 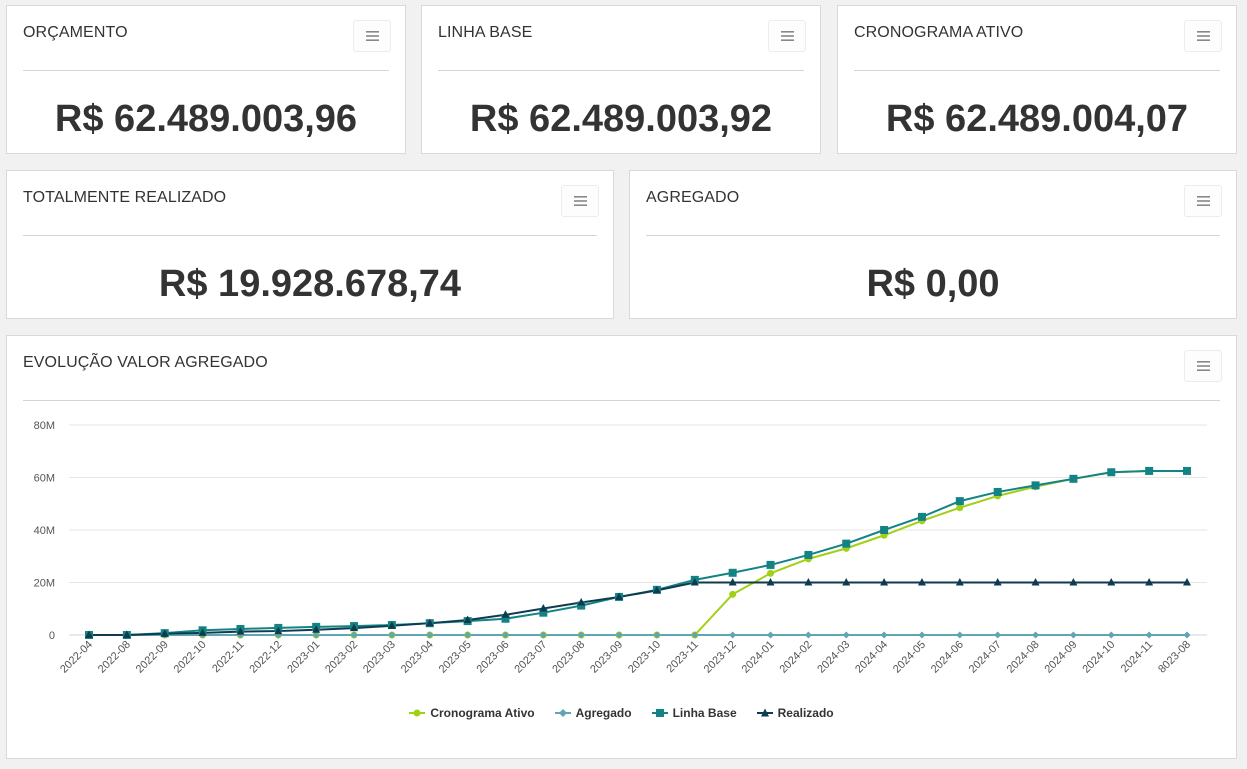 I want to click on x-tick-label: 2023-11, so click(x=682, y=657).